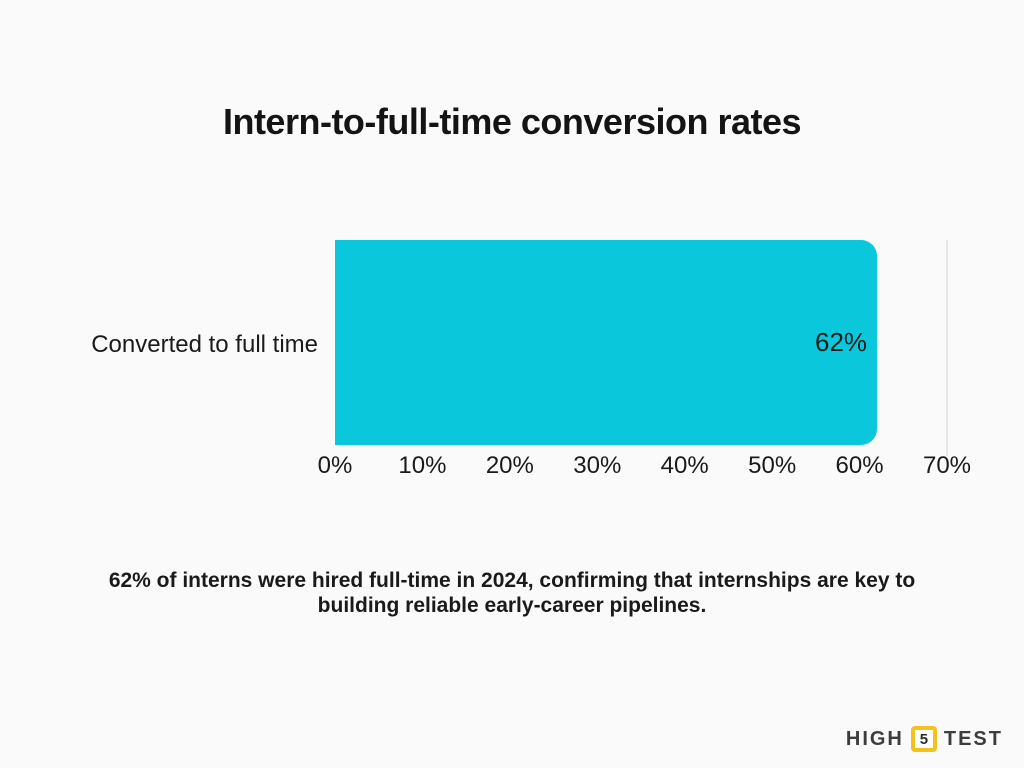 The height and width of the screenshot is (768, 1024). I want to click on x-tick-10-percent: 10%, so click(422, 465).